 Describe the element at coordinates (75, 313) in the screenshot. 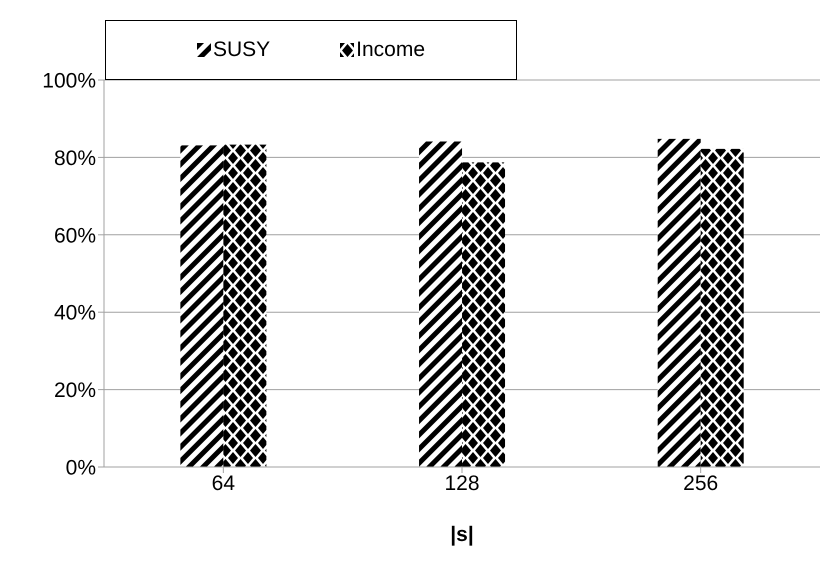

I see `y-tick-label: 40%` at that location.